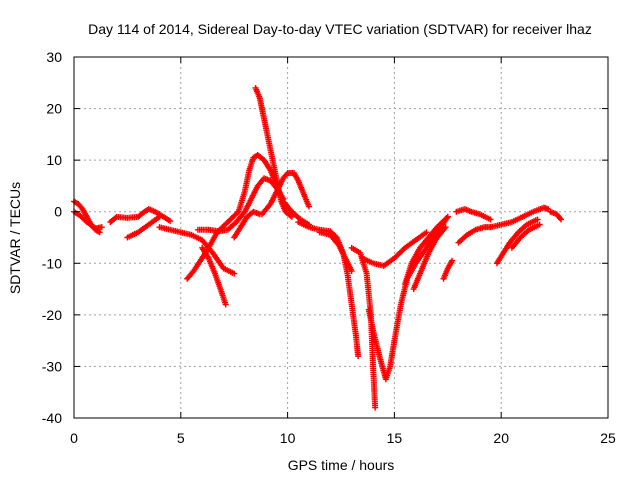 This screenshot has height=480, width=640. What do you see at coordinates (214, 276) in the screenshot?
I see `series-arc8` at bounding box center [214, 276].